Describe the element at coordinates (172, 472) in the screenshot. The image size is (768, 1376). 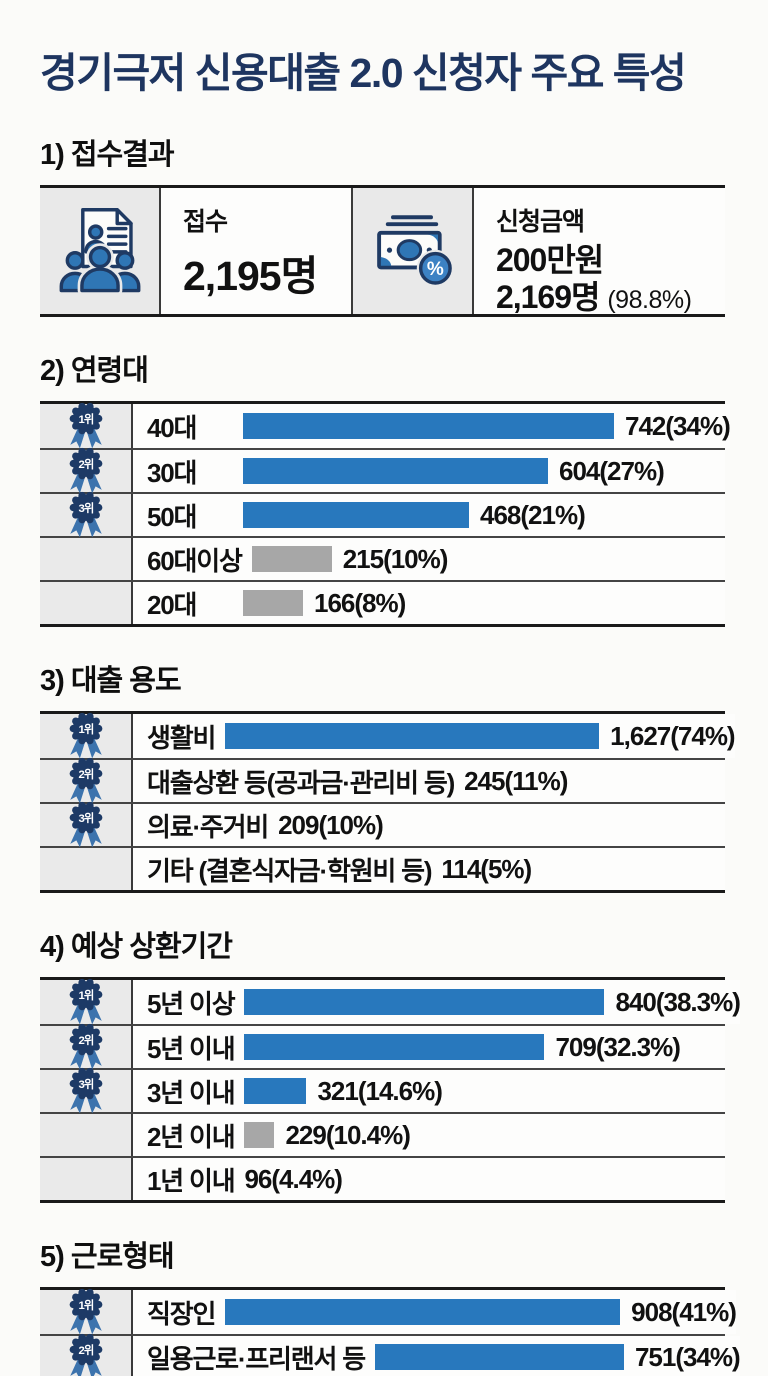
I see `category-label: 30대` at that location.